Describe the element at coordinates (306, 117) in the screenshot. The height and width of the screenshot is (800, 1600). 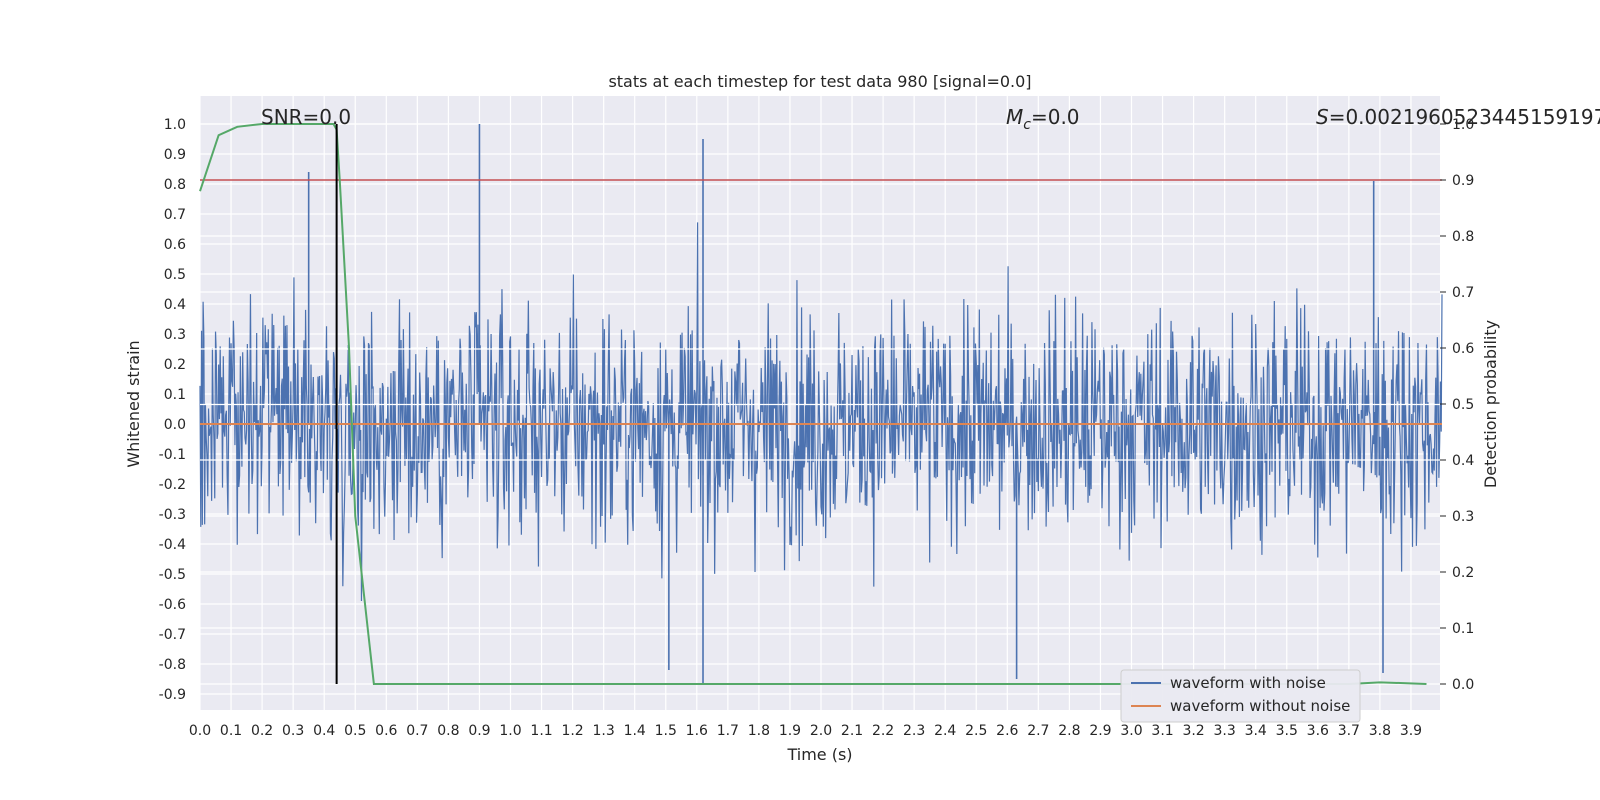
I see `snr-annotation: SNR=0.0` at that location.